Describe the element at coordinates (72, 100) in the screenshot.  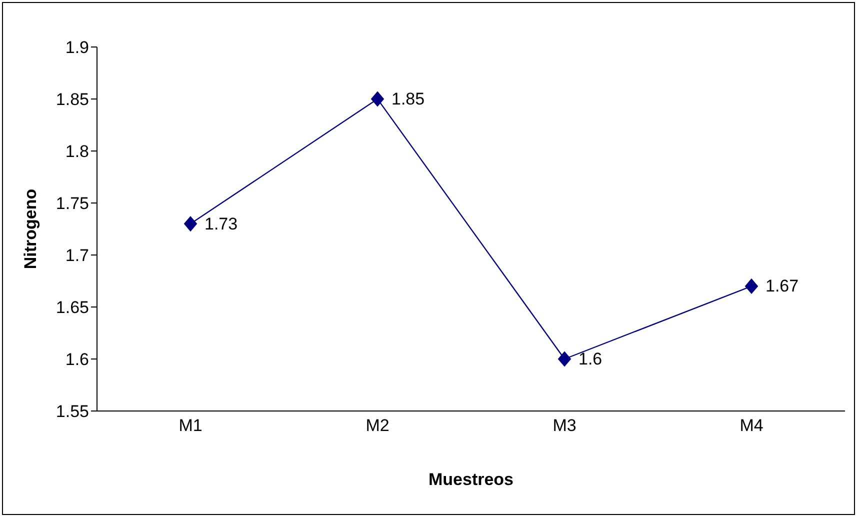
I see `y-tick-label: 1.85` at that location.